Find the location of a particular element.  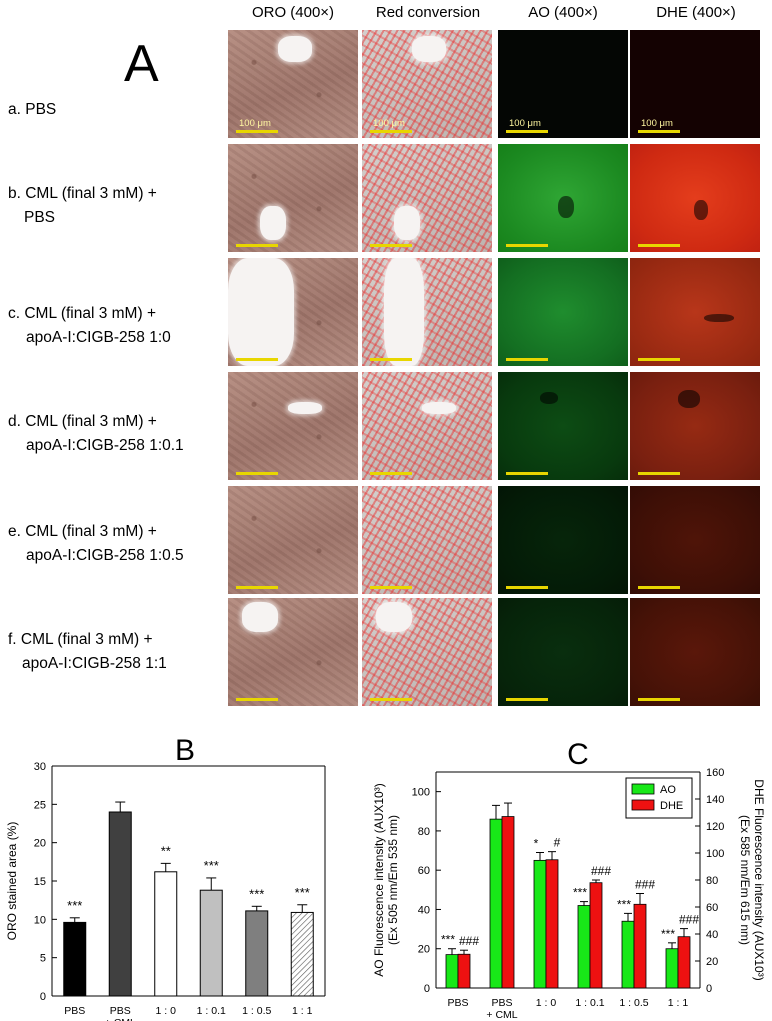

significance-label: ** is located at coordinates (166, 850).